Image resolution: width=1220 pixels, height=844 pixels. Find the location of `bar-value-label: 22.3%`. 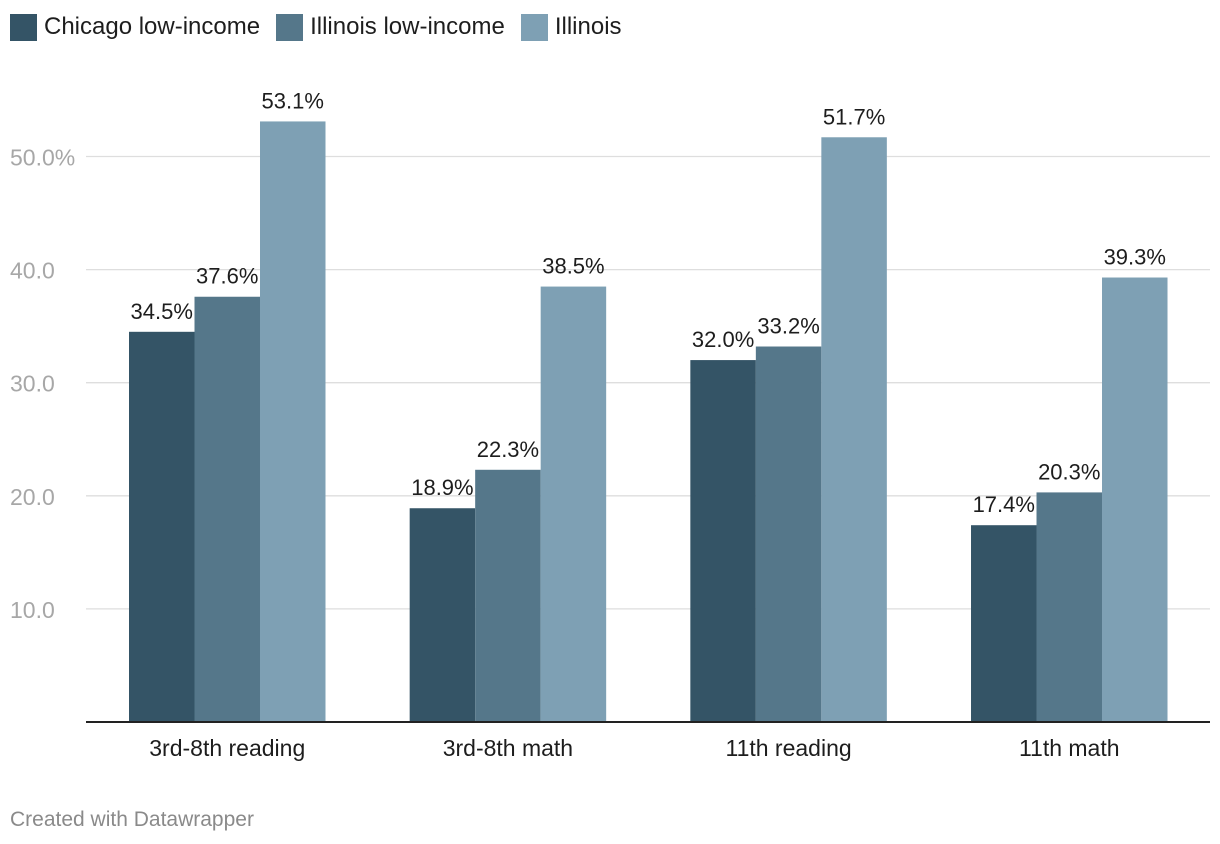

bar-value-label: 22.3% is located at coordinates (508, 449).